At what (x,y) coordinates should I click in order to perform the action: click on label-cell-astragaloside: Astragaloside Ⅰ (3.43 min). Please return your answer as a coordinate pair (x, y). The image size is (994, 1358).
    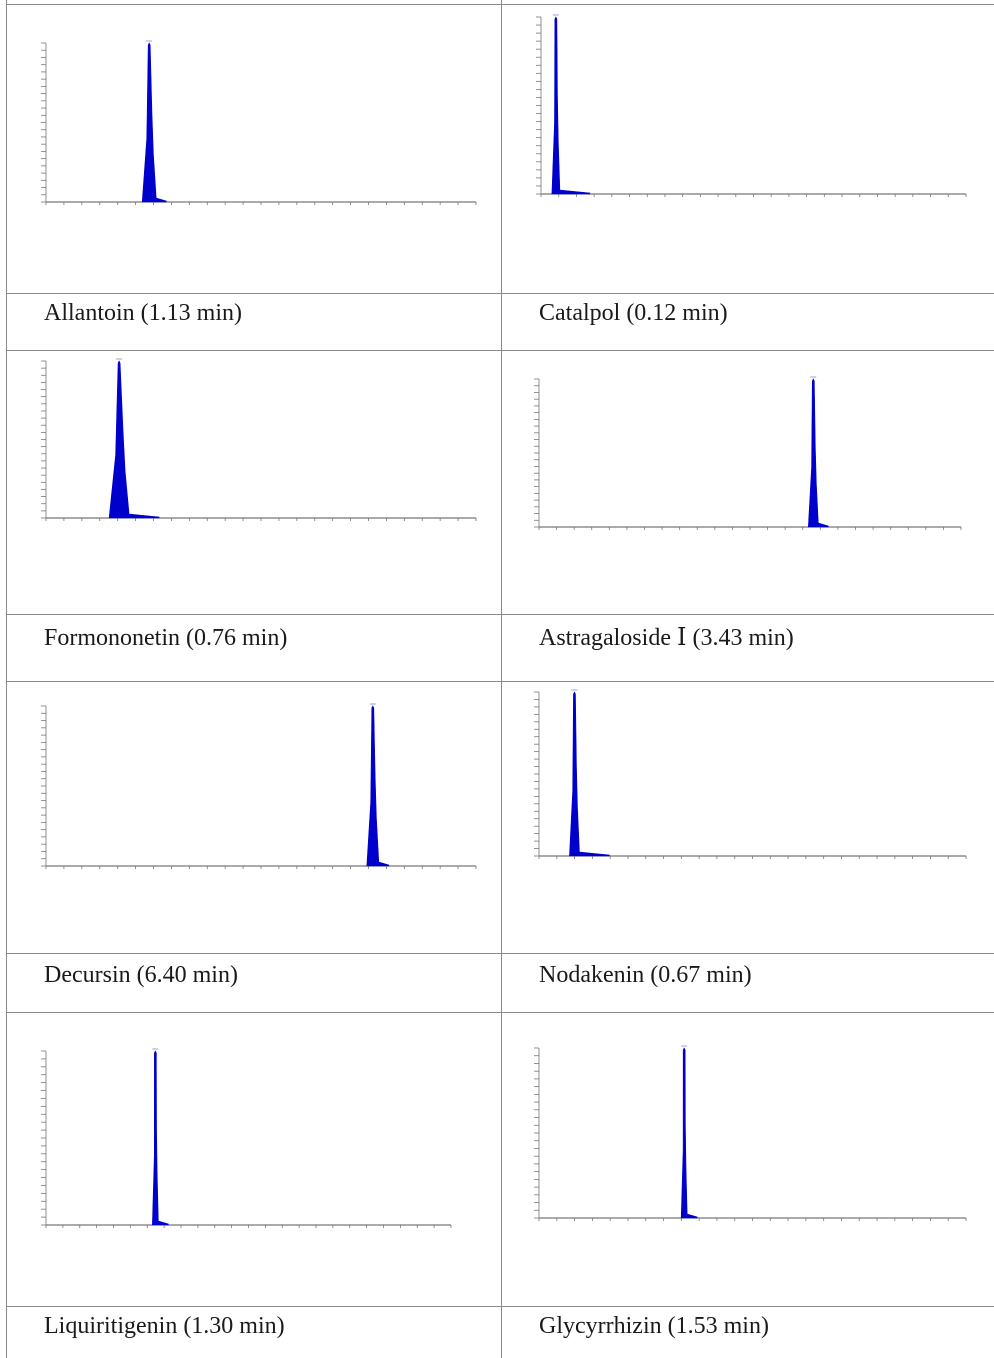
    Looking at the image, I should click on (747, 647).